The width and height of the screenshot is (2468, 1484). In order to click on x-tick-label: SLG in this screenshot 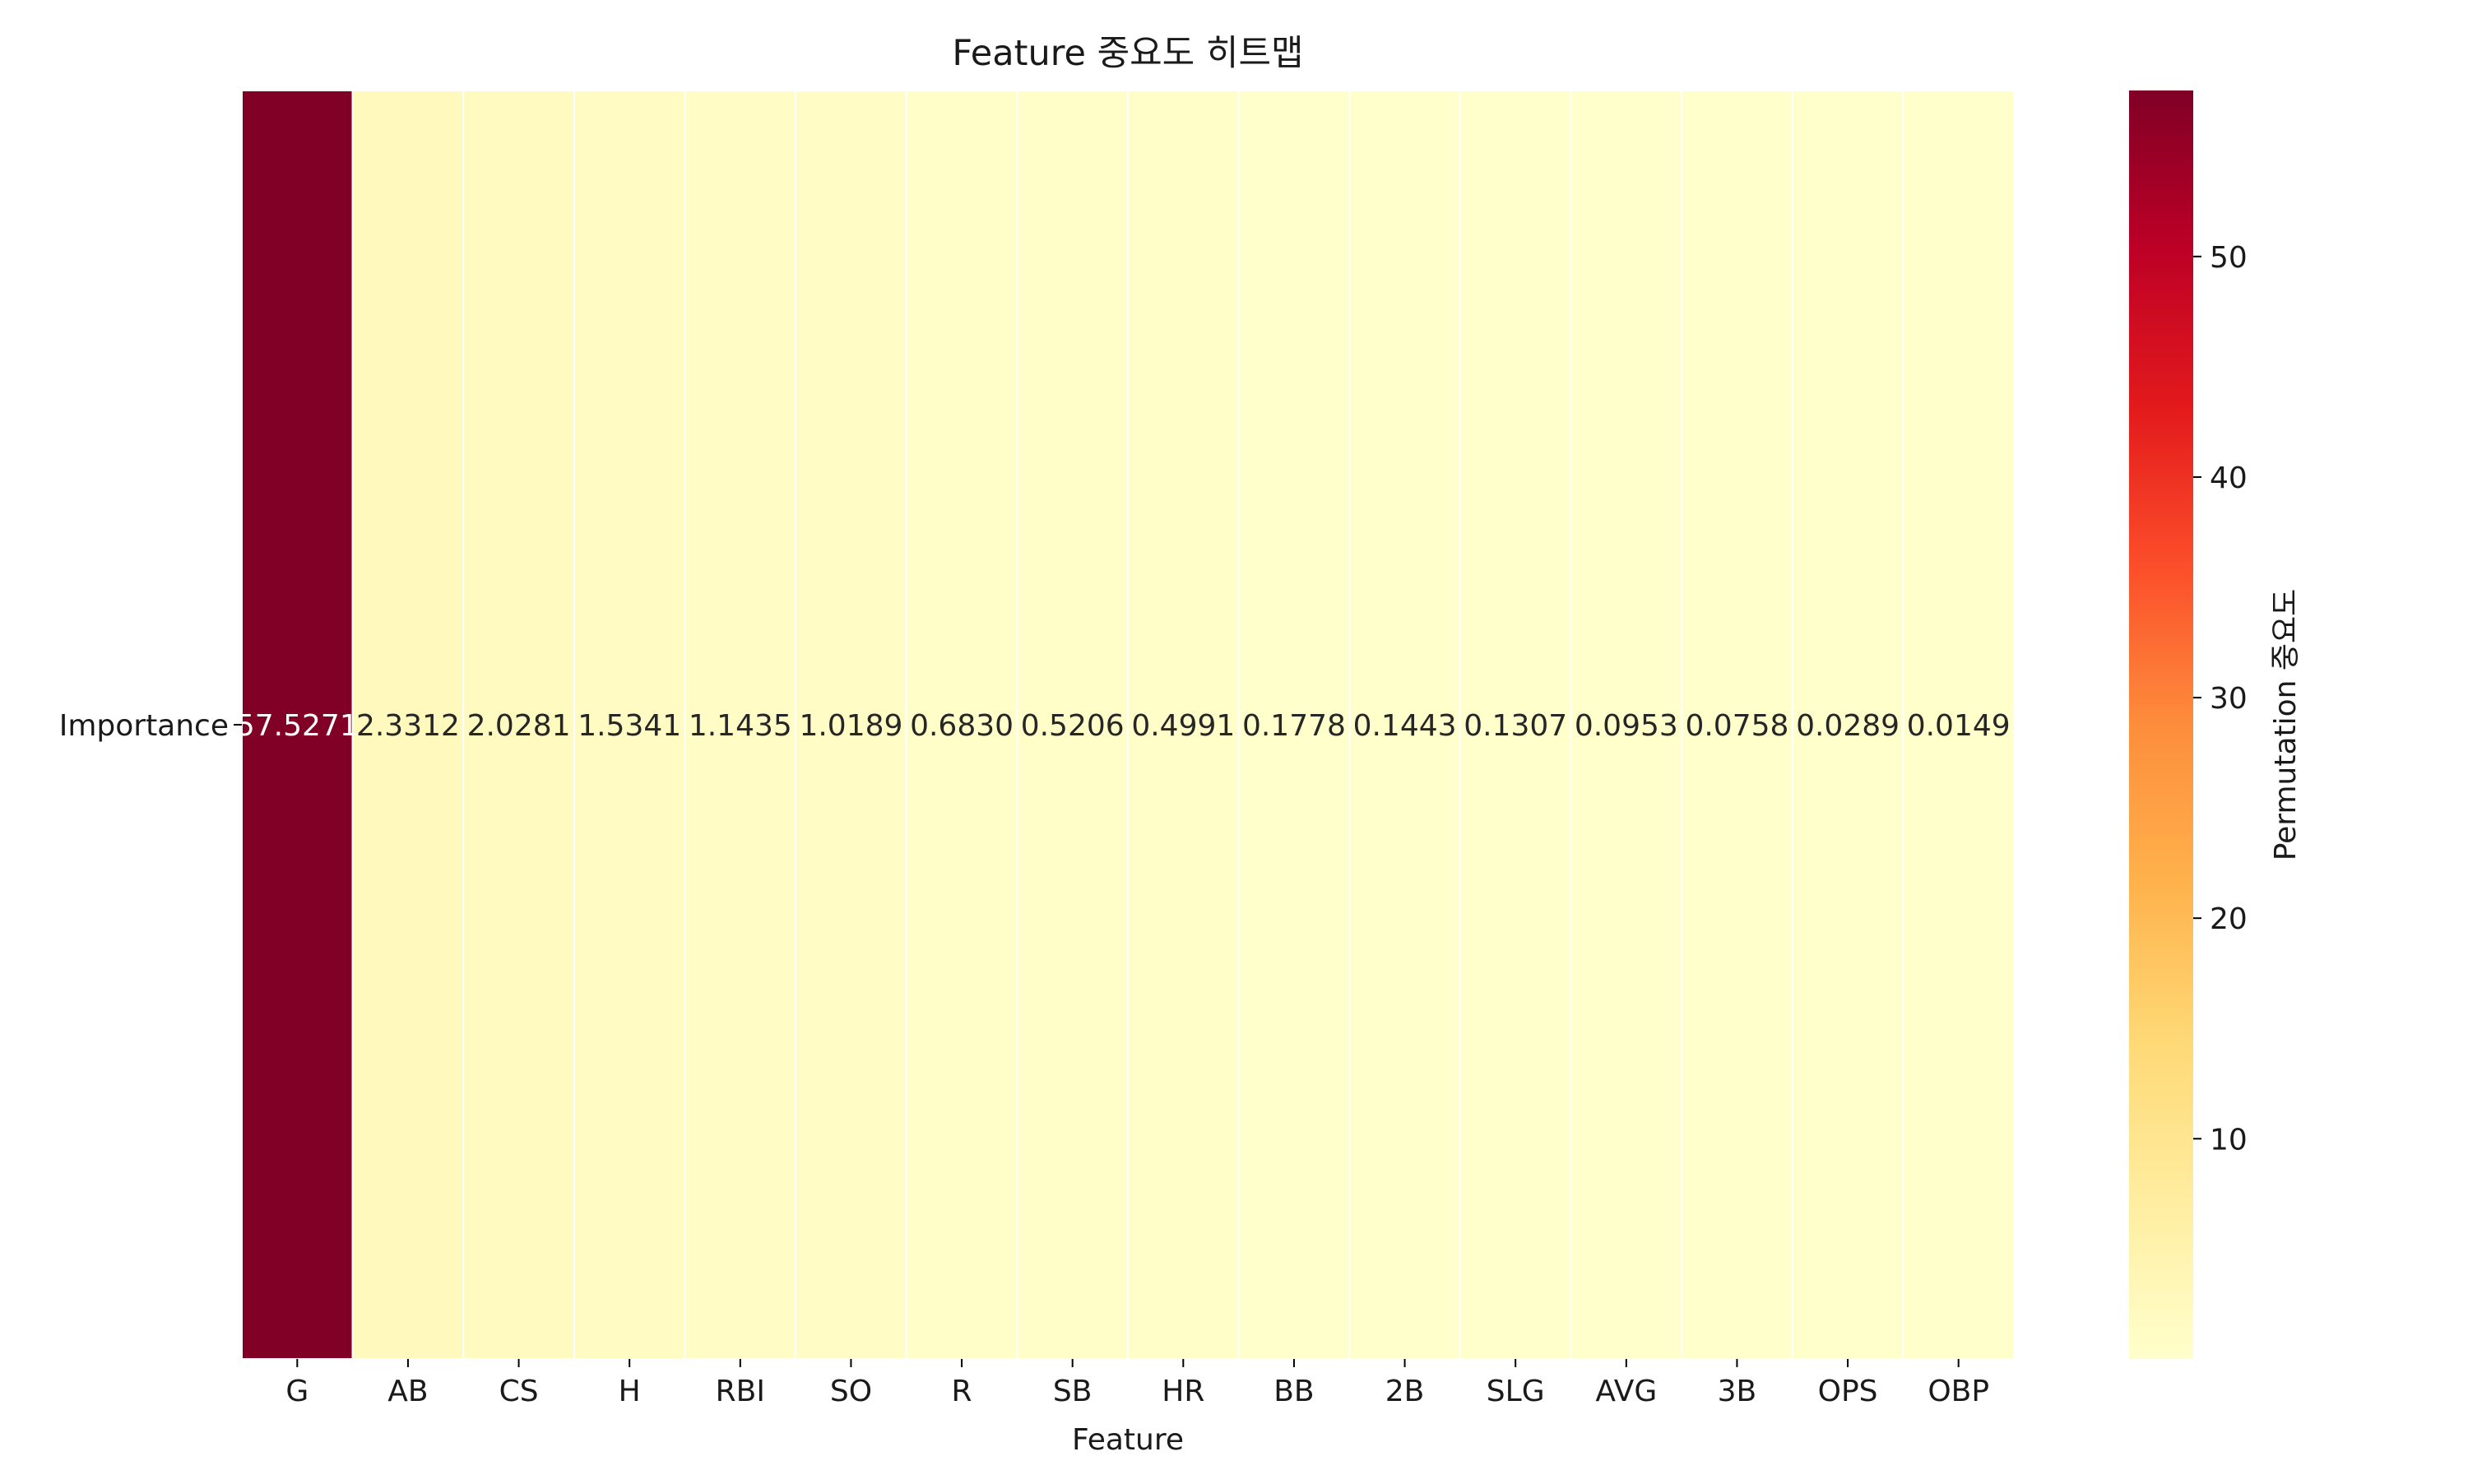, I will do `click(1516, 1391)`.